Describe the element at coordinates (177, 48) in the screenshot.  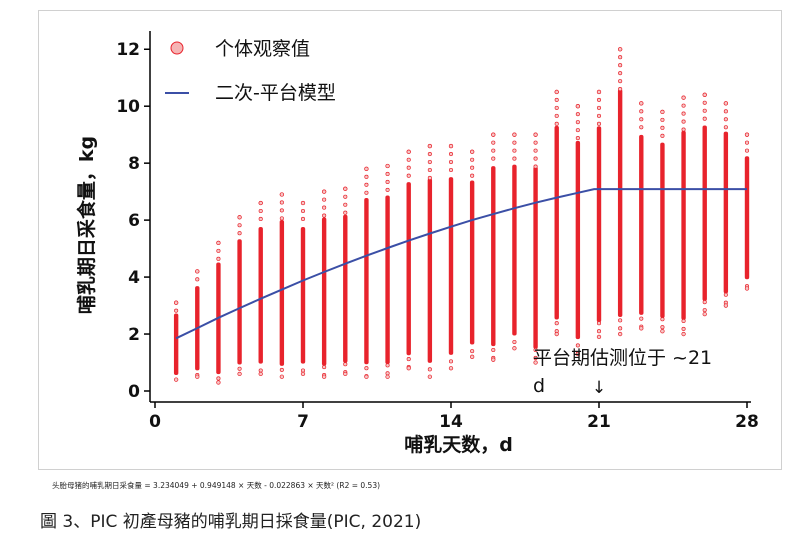
I see `legend-marker-observations` at that location.